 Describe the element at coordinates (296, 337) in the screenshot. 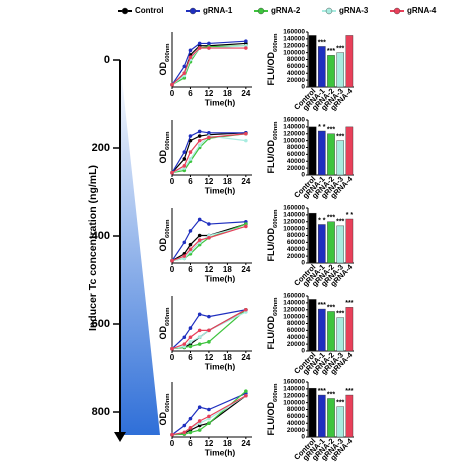

I see `y-tick-label: 40000` at that location.